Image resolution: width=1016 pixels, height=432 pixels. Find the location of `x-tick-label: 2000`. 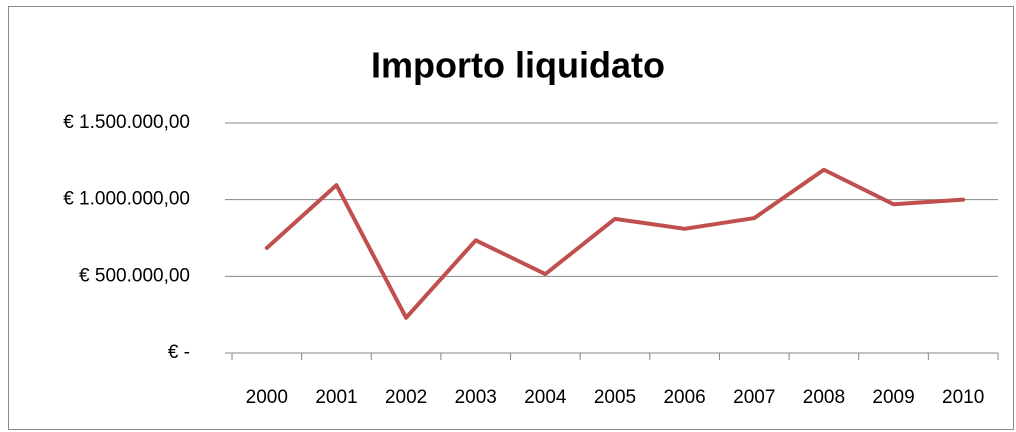

x-tick-label: 2000 is located at coordinates (267, 397).